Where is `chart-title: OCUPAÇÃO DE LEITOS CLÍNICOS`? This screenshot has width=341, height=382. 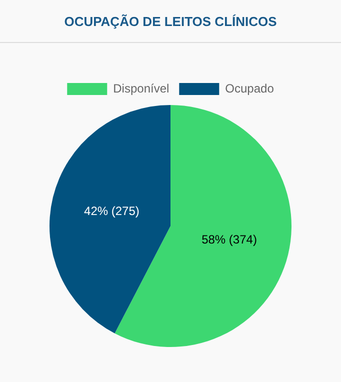
chart-title: OCUPAÇÃO DE LEITOS CLÍNICOS is located at coordinates (170, 21).